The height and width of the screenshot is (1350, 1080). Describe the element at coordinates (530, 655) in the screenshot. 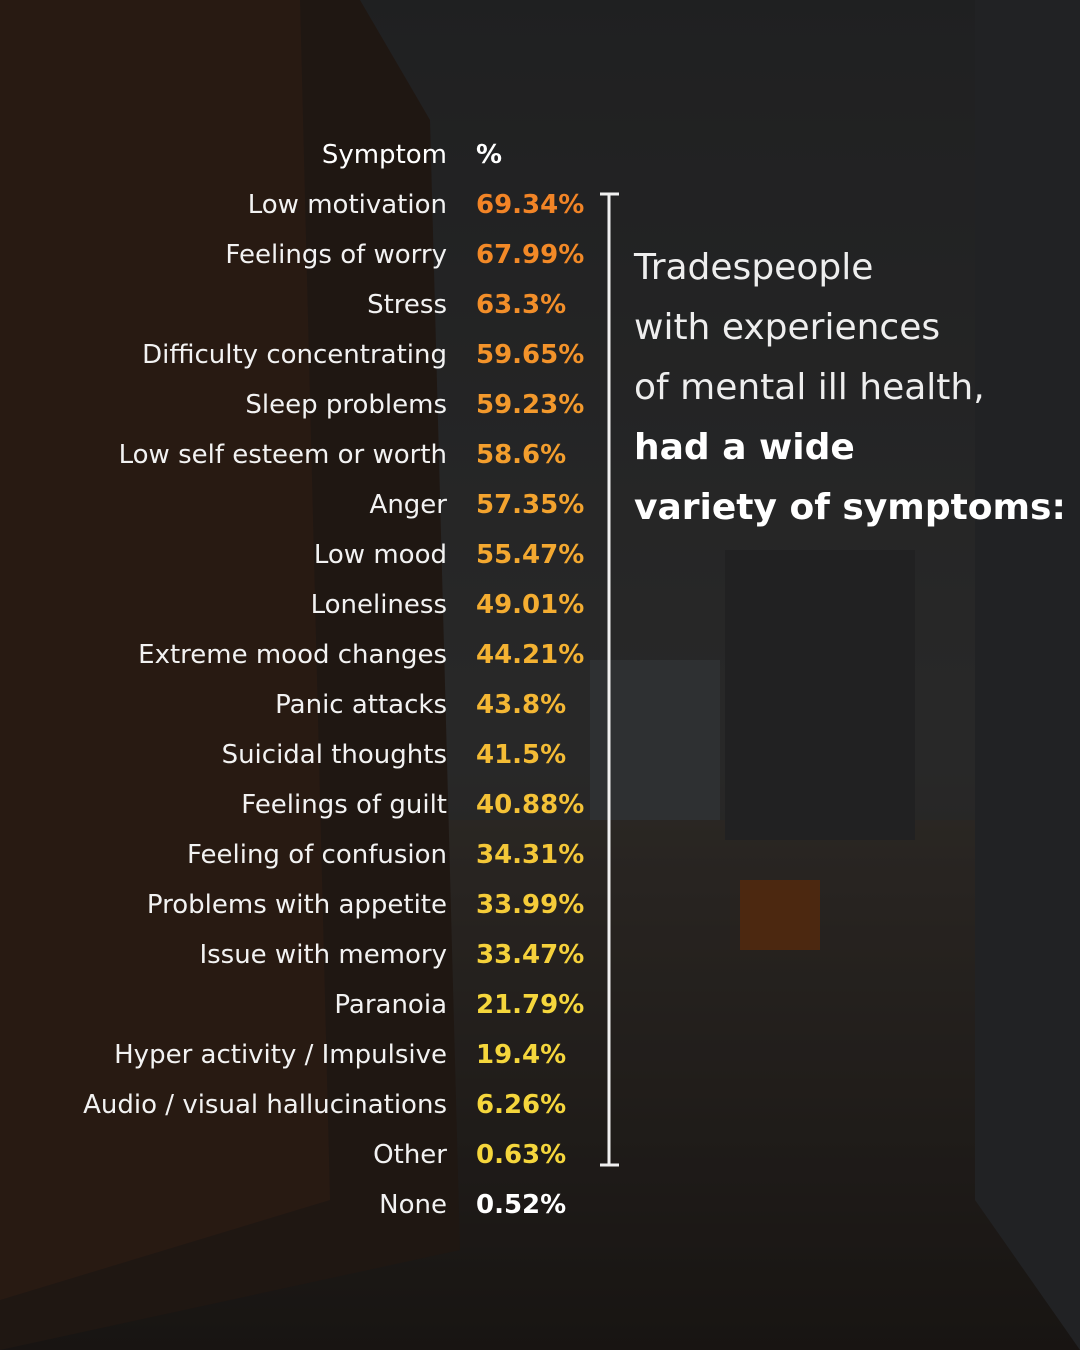

I see `percent-value: 44.21%` at that location.